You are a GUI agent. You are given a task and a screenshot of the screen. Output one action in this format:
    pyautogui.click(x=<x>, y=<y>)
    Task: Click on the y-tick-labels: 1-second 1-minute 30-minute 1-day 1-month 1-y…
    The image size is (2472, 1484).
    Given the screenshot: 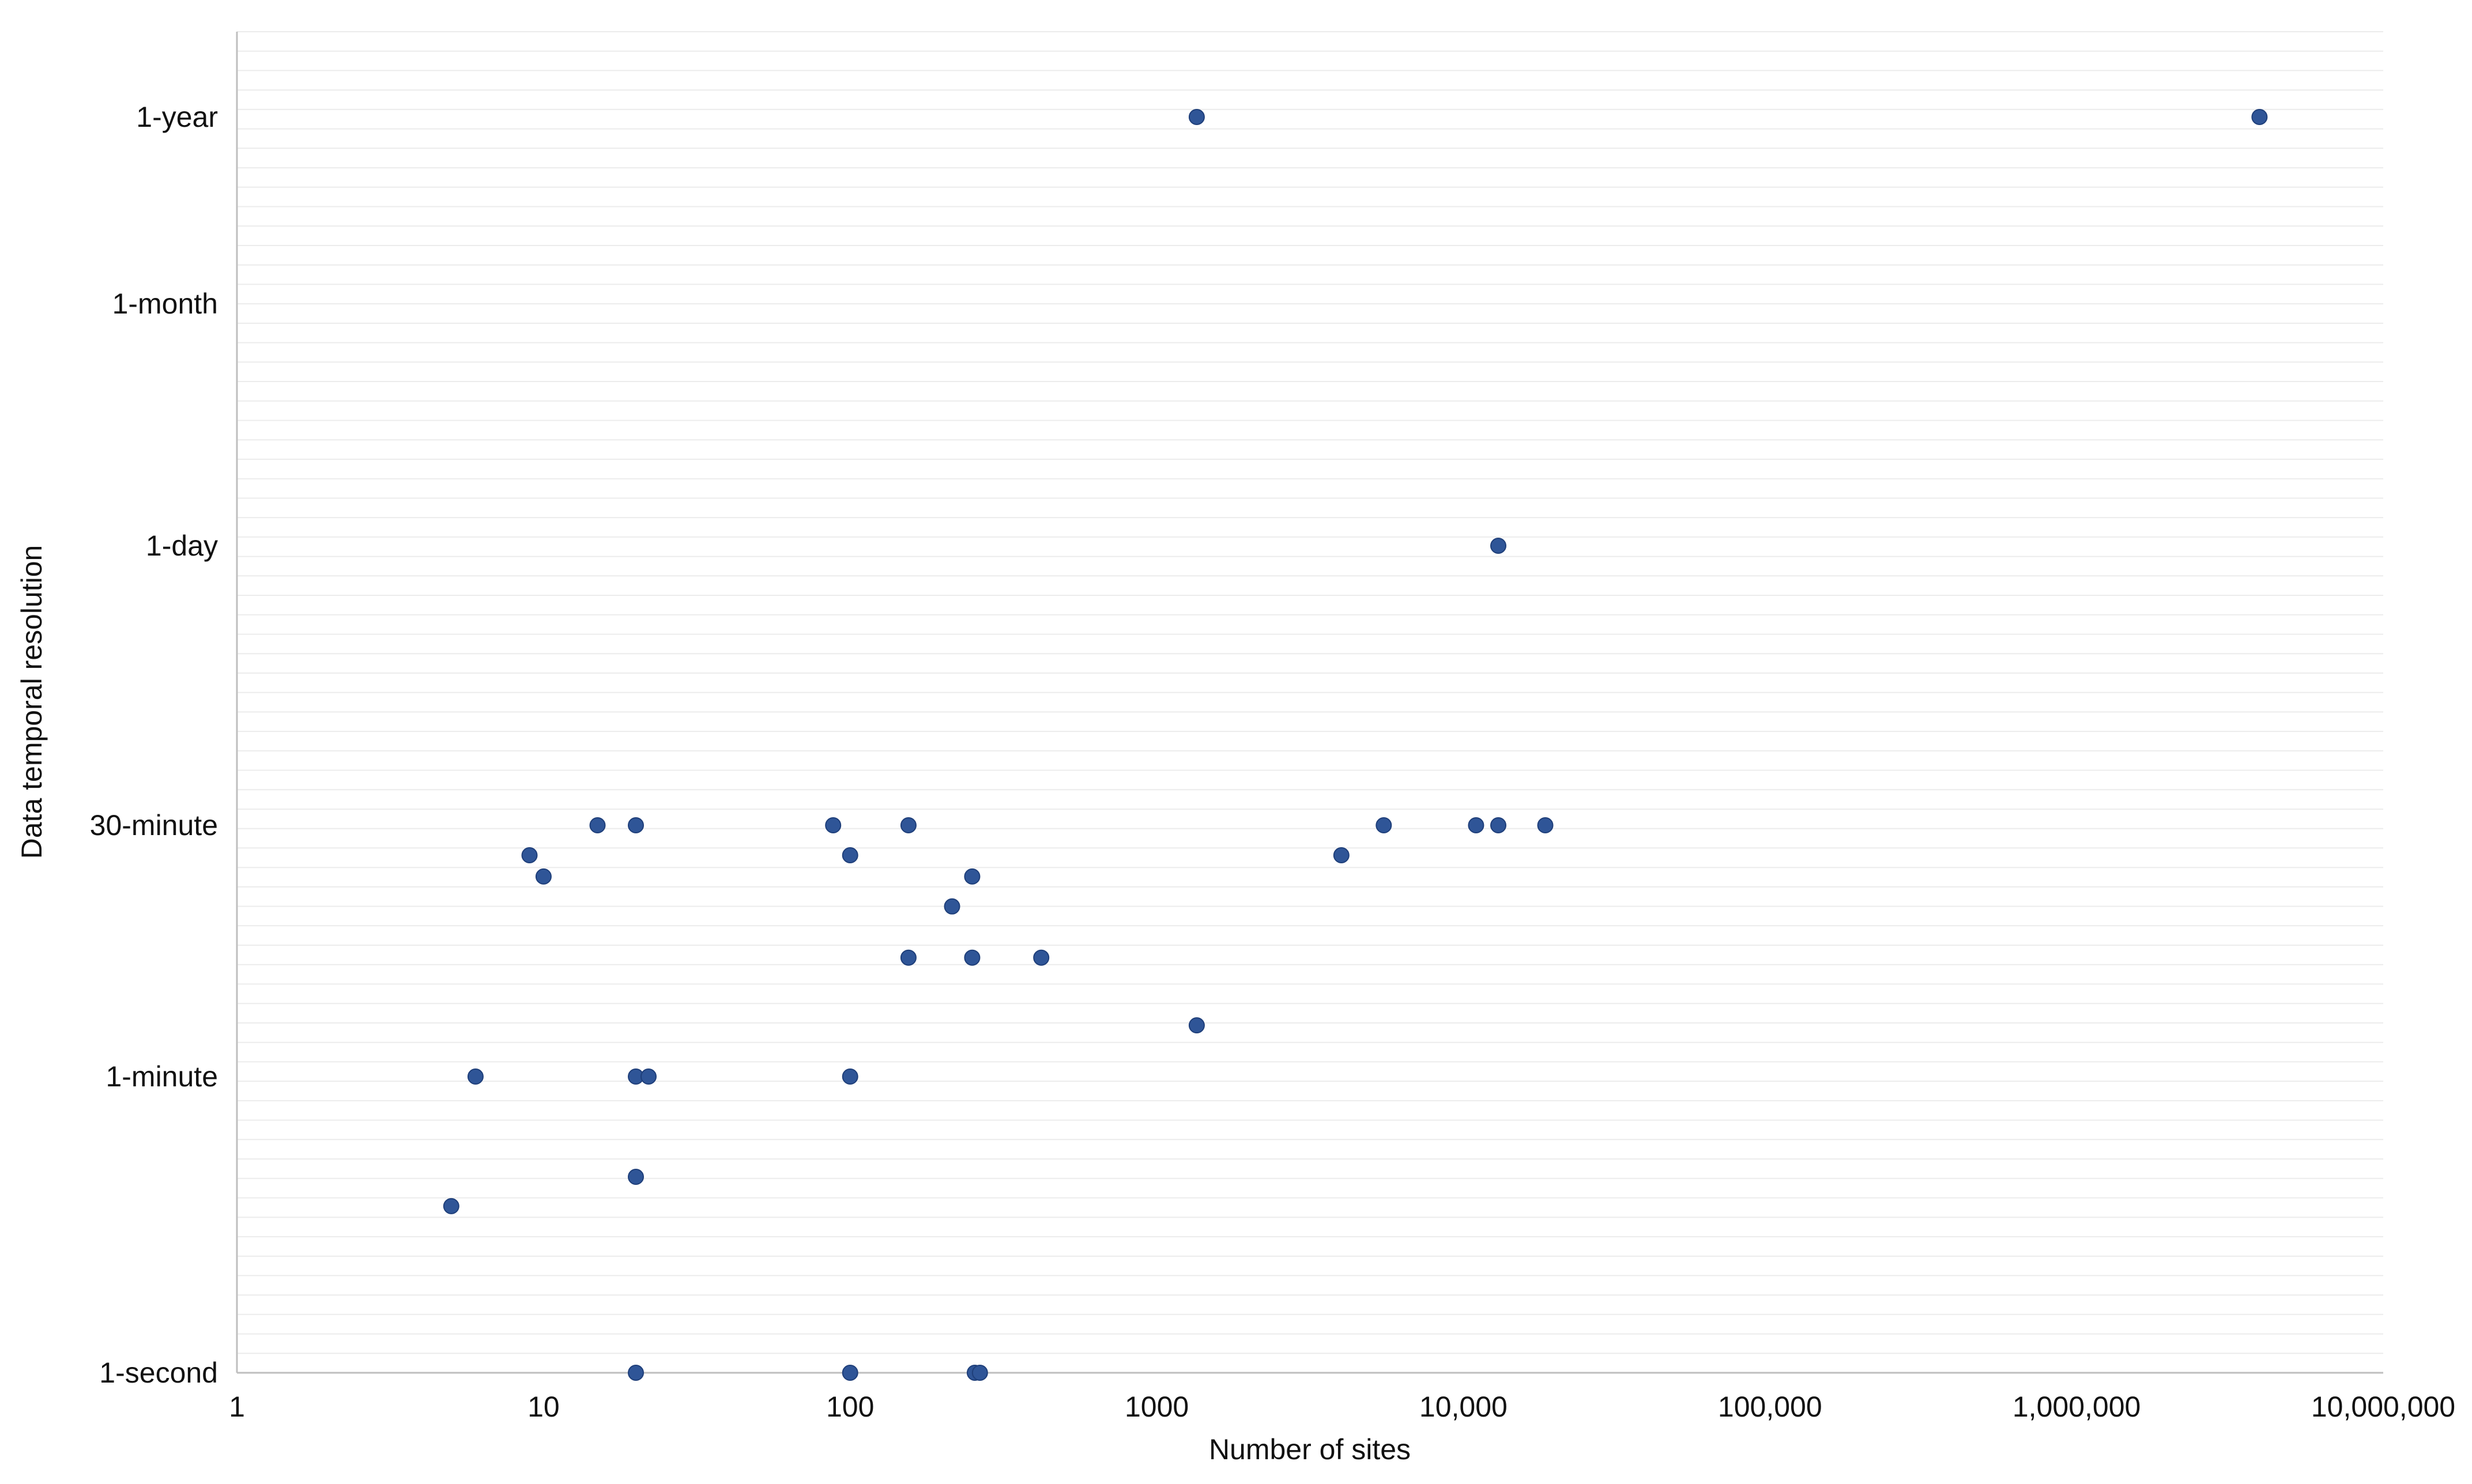 What is the action you would take?
    pyautogui.click(x=154, y=745)
    